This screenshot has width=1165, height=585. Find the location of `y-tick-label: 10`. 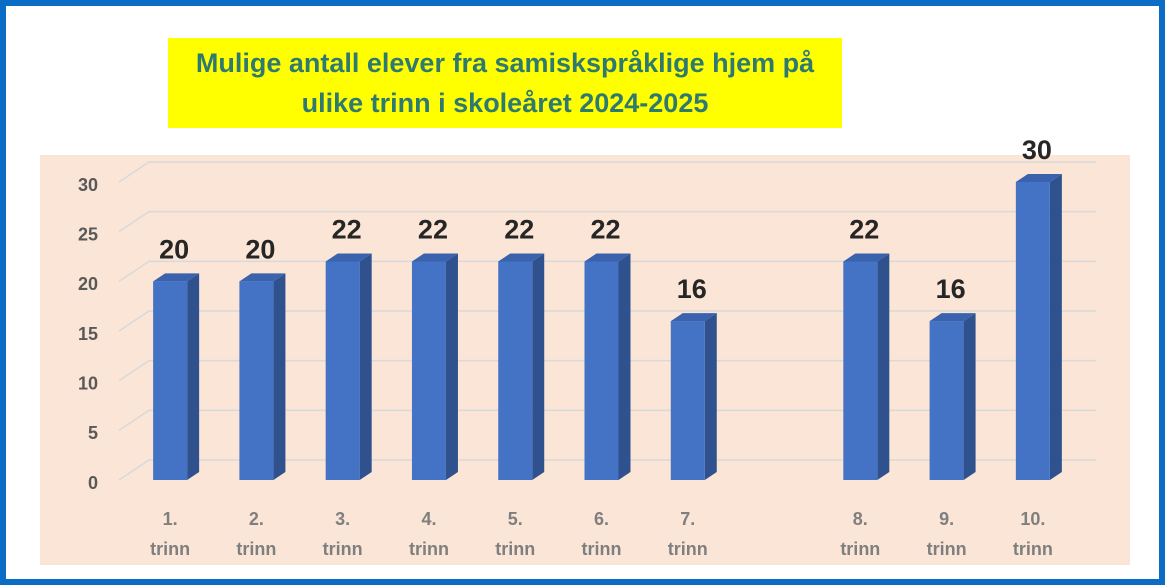

y-tick-label: 10 is located at coordinates (88, 383).